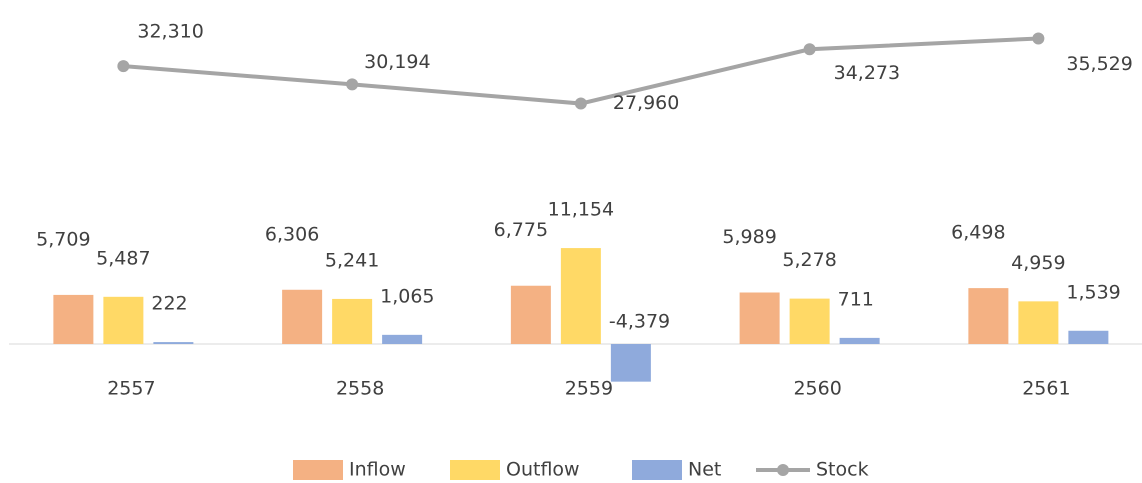 The width and height of the screenshot is (1142, 483). Describe the element at coordinates (292, 234) in the screenshot. I see `data-label: 6,306` at that location.